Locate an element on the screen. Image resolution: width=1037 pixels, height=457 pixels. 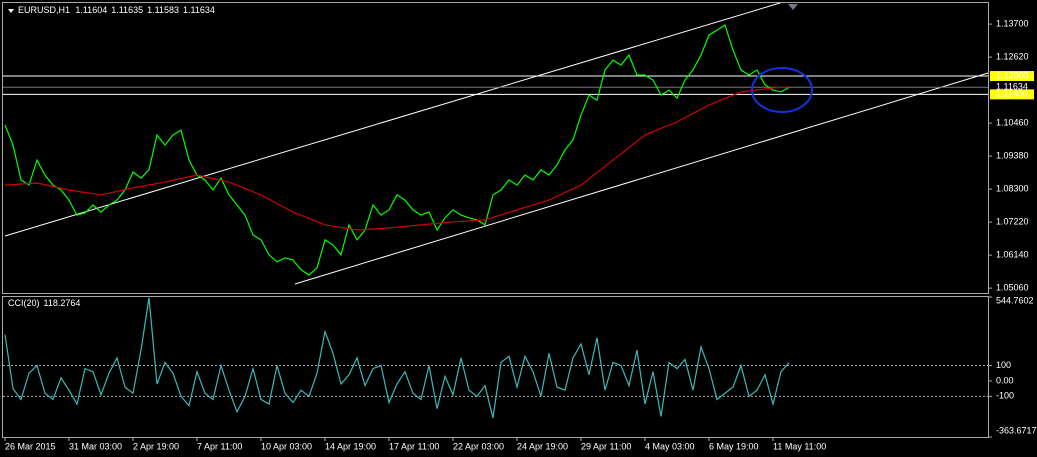
y-tick-label: 1.05060 is located at coordinates (1012, 287).